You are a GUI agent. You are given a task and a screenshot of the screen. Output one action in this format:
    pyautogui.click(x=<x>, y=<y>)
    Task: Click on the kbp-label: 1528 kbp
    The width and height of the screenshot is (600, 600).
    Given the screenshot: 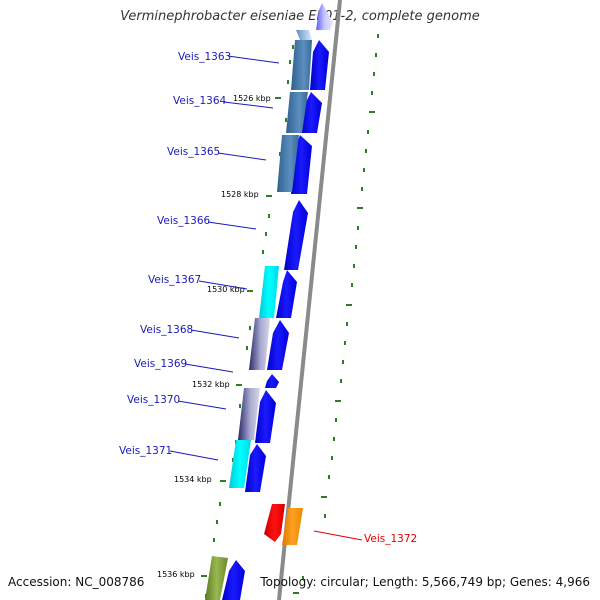 What is the action you would take?
    pyautogui.click(x=240, y=194)
    